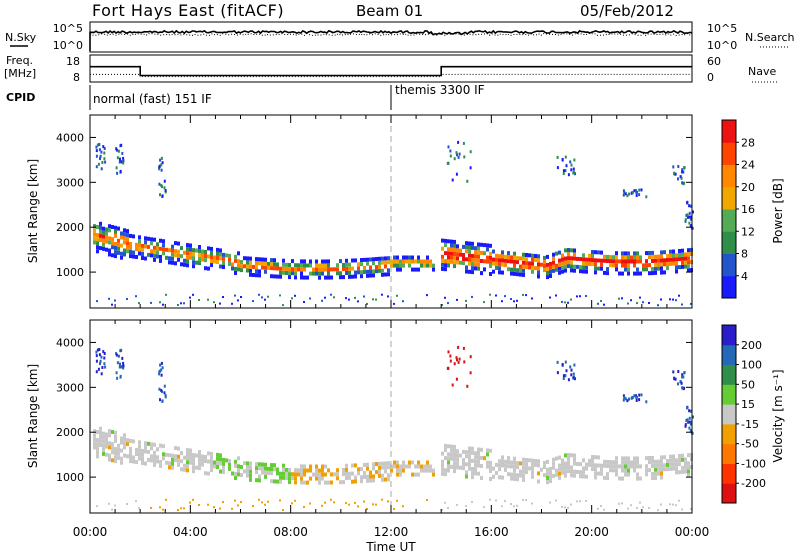 This screenshot has height=554, width=800. What do you see at coordinates (729, 374) in the screenshot?
I see `colorbar-segment` at bounding box center [729, 374].